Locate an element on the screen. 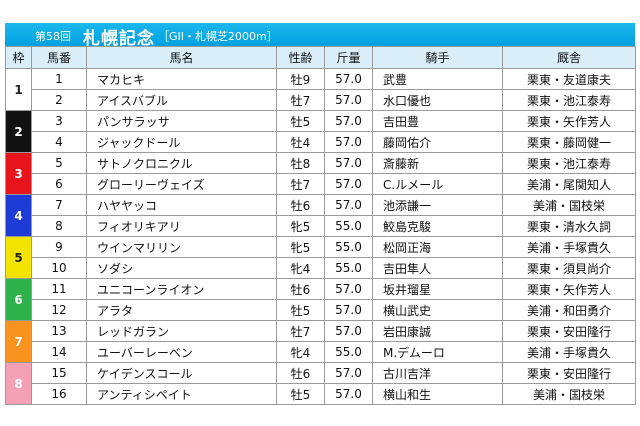 The height and width of the screenshot is (426, 640). table-row: 4 ジャックドール 牡4 57.0 藤岡佑介 栗東・藤岡健一 is located at coordinates (321, 142).